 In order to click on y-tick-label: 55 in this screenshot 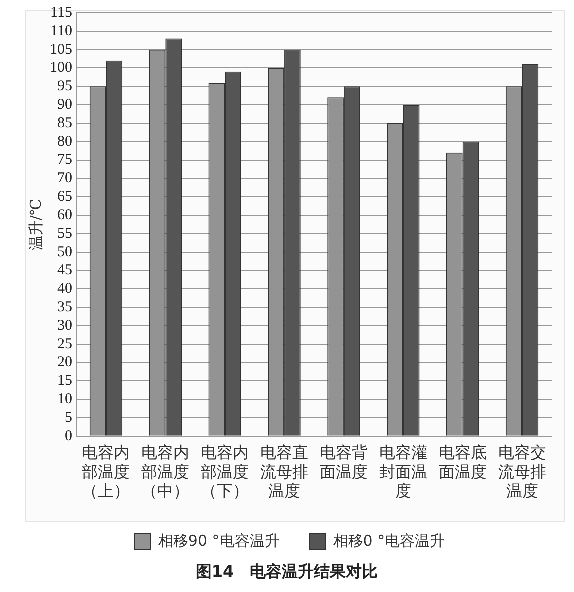, I will do `click(65, 234)`.